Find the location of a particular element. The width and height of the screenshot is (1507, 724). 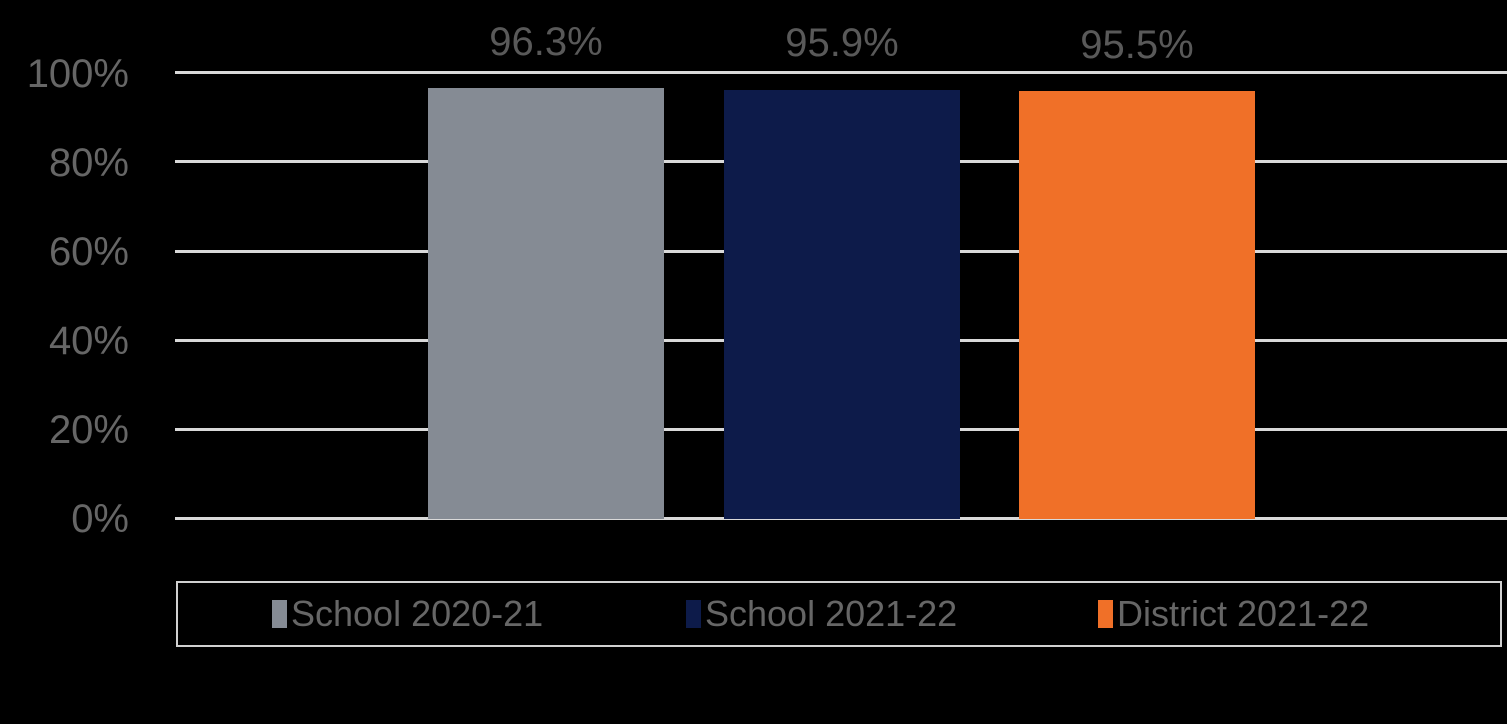

legend-label: District 2021-22 is located at coordinates (1243, 613).